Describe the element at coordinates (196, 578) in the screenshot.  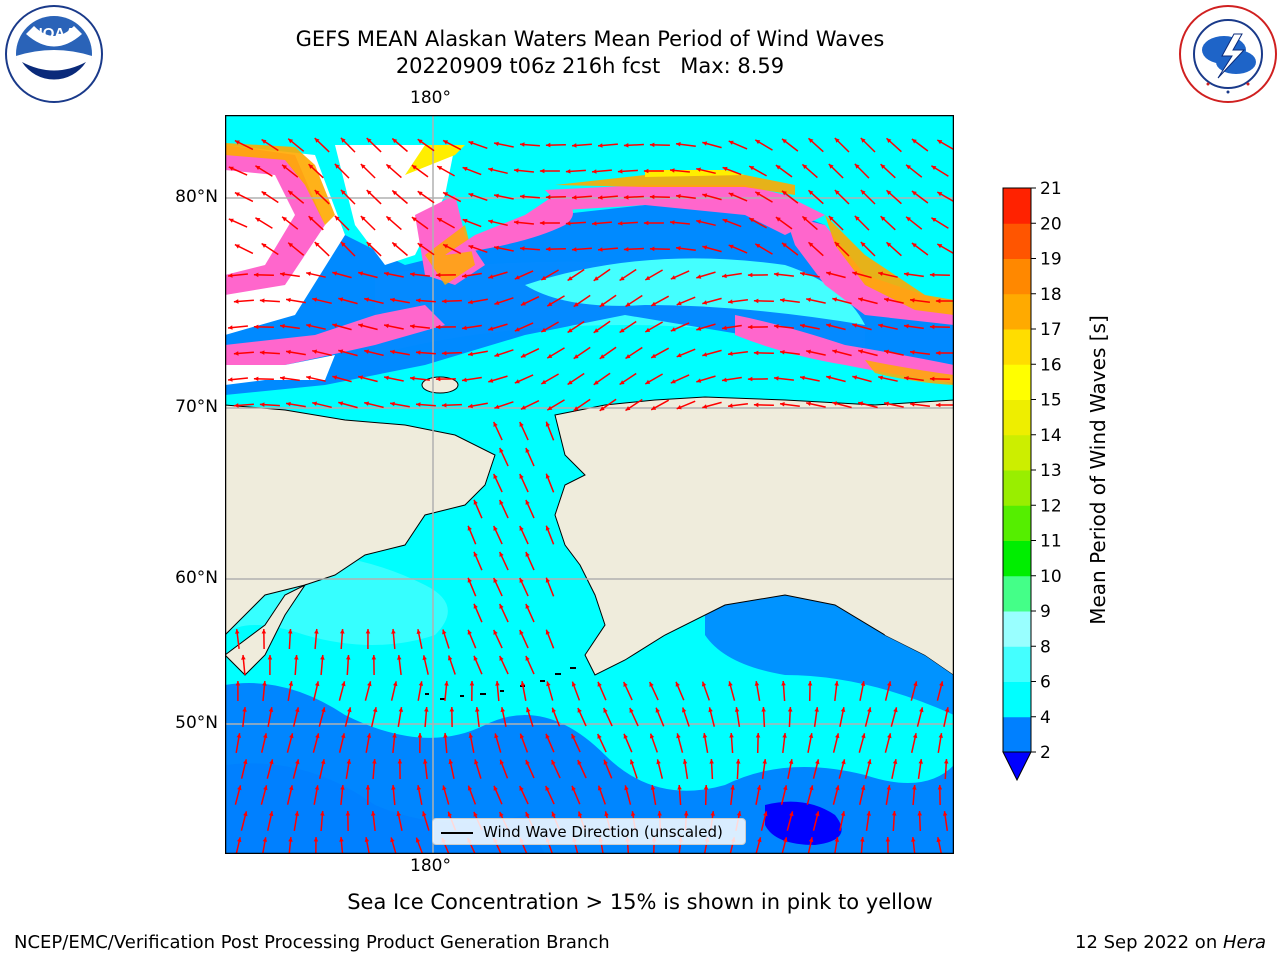
I see `lat-label-60n: 60°N` at that location.